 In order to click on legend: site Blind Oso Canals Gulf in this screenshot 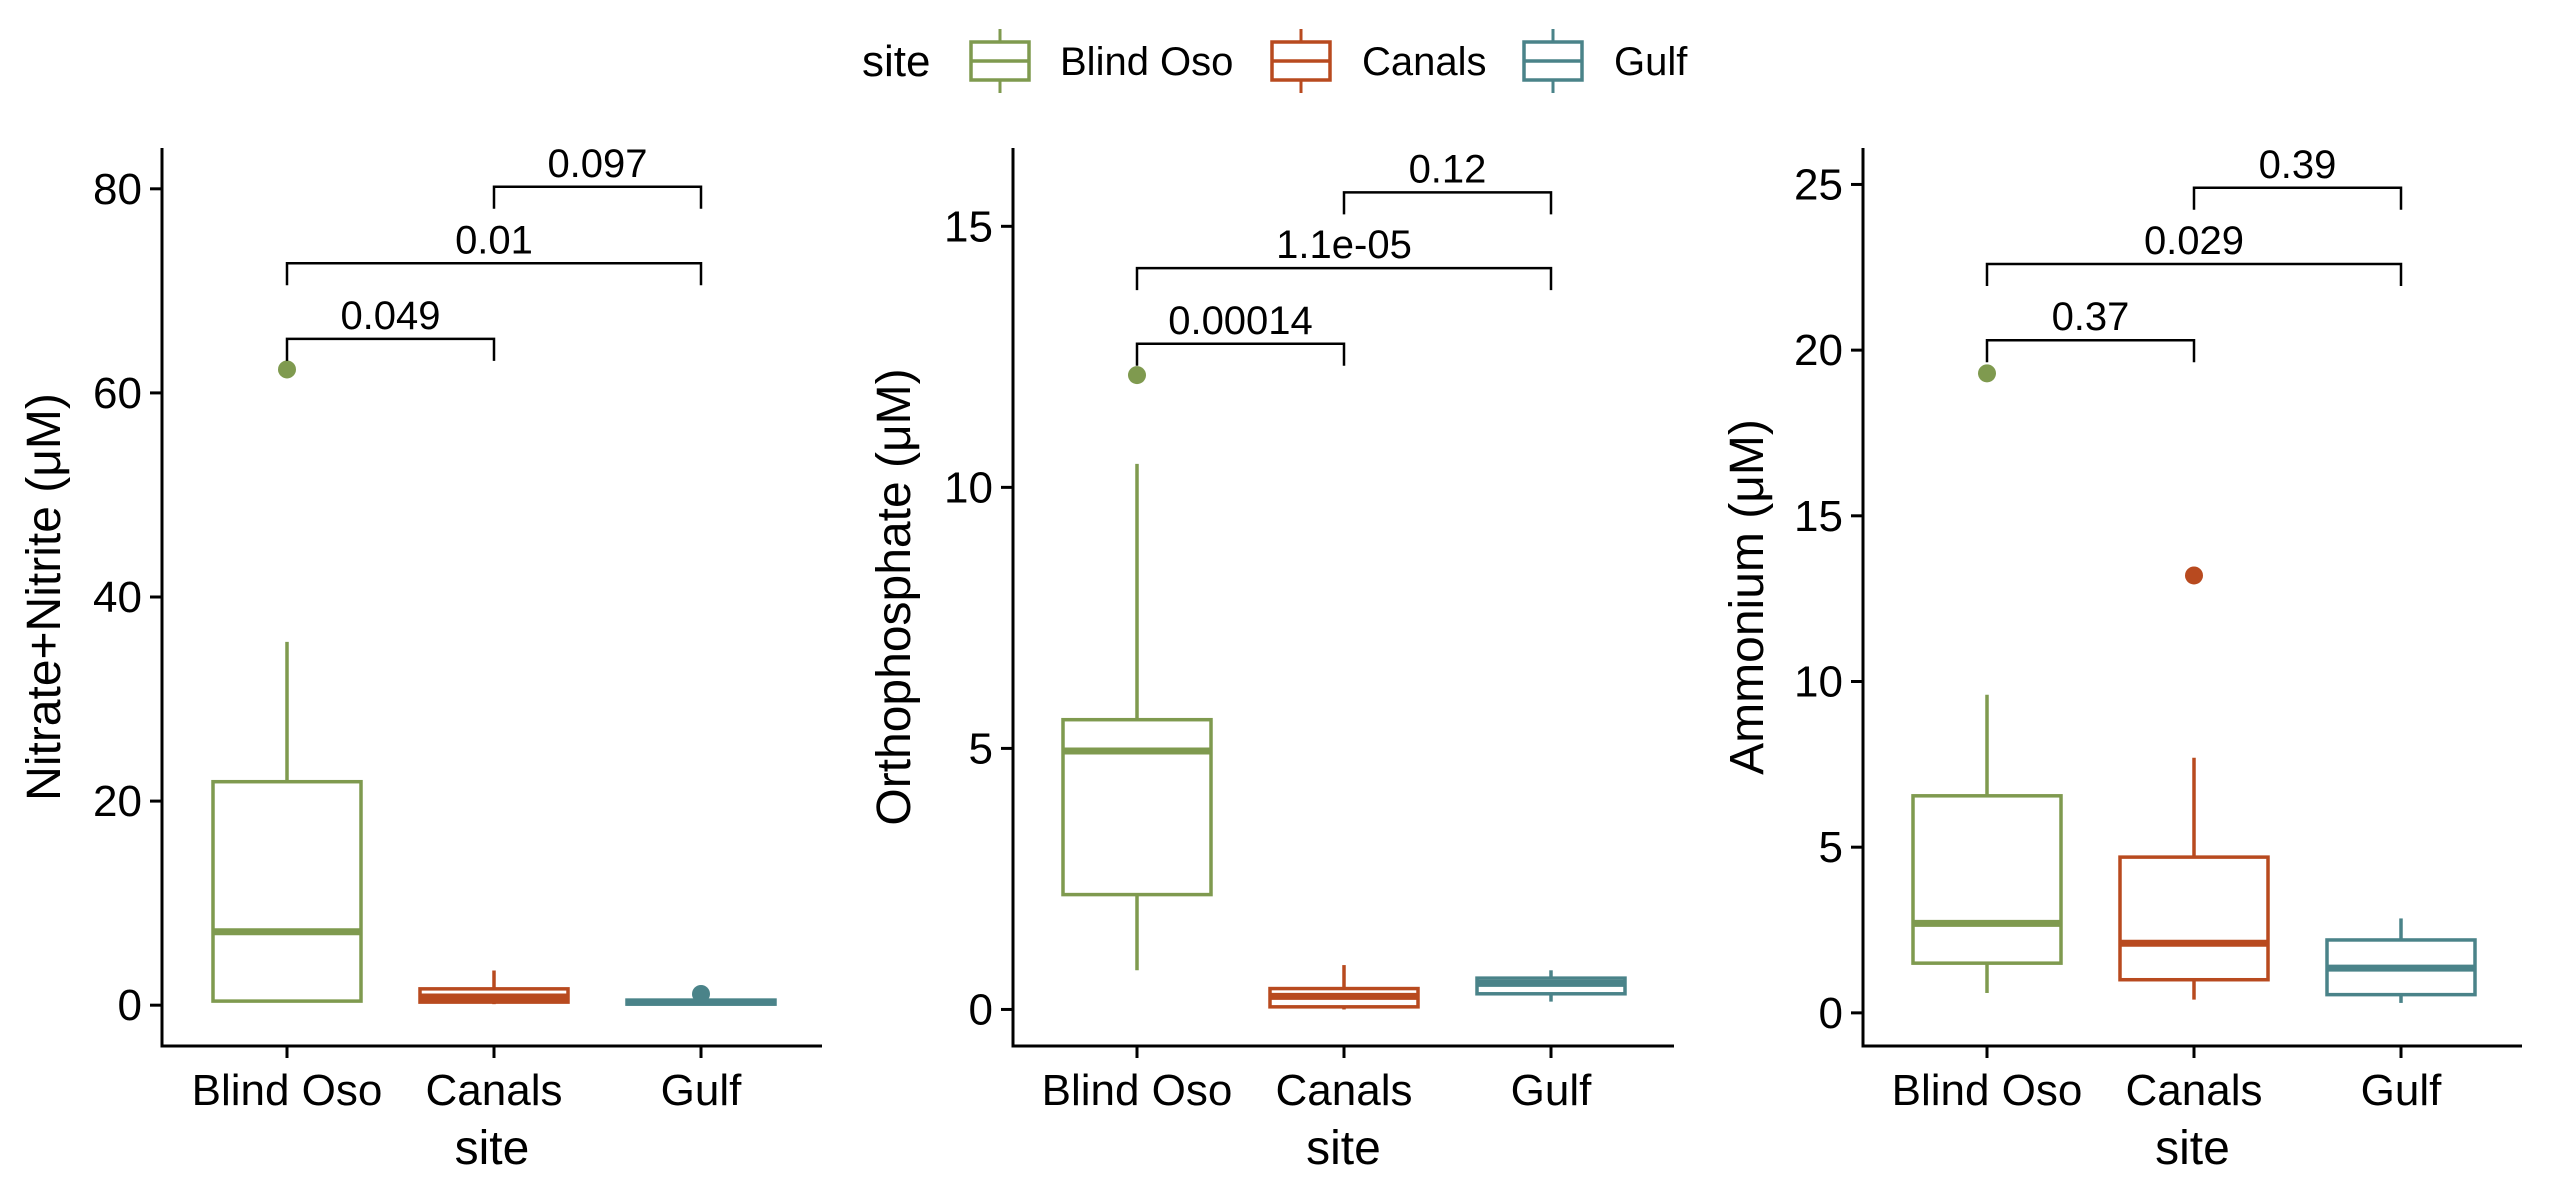, I will do `click(1275, 61)`.